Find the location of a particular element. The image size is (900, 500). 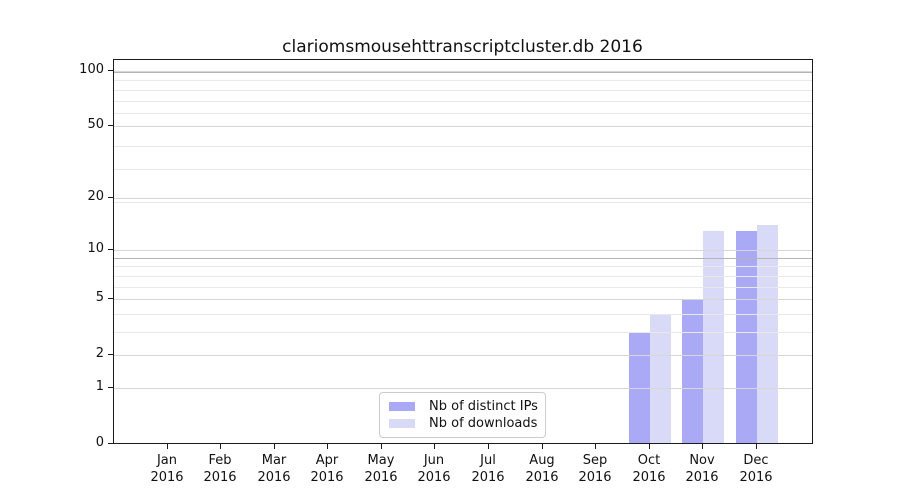

y-tick-label: 0 is located at coordinates (99, 442).